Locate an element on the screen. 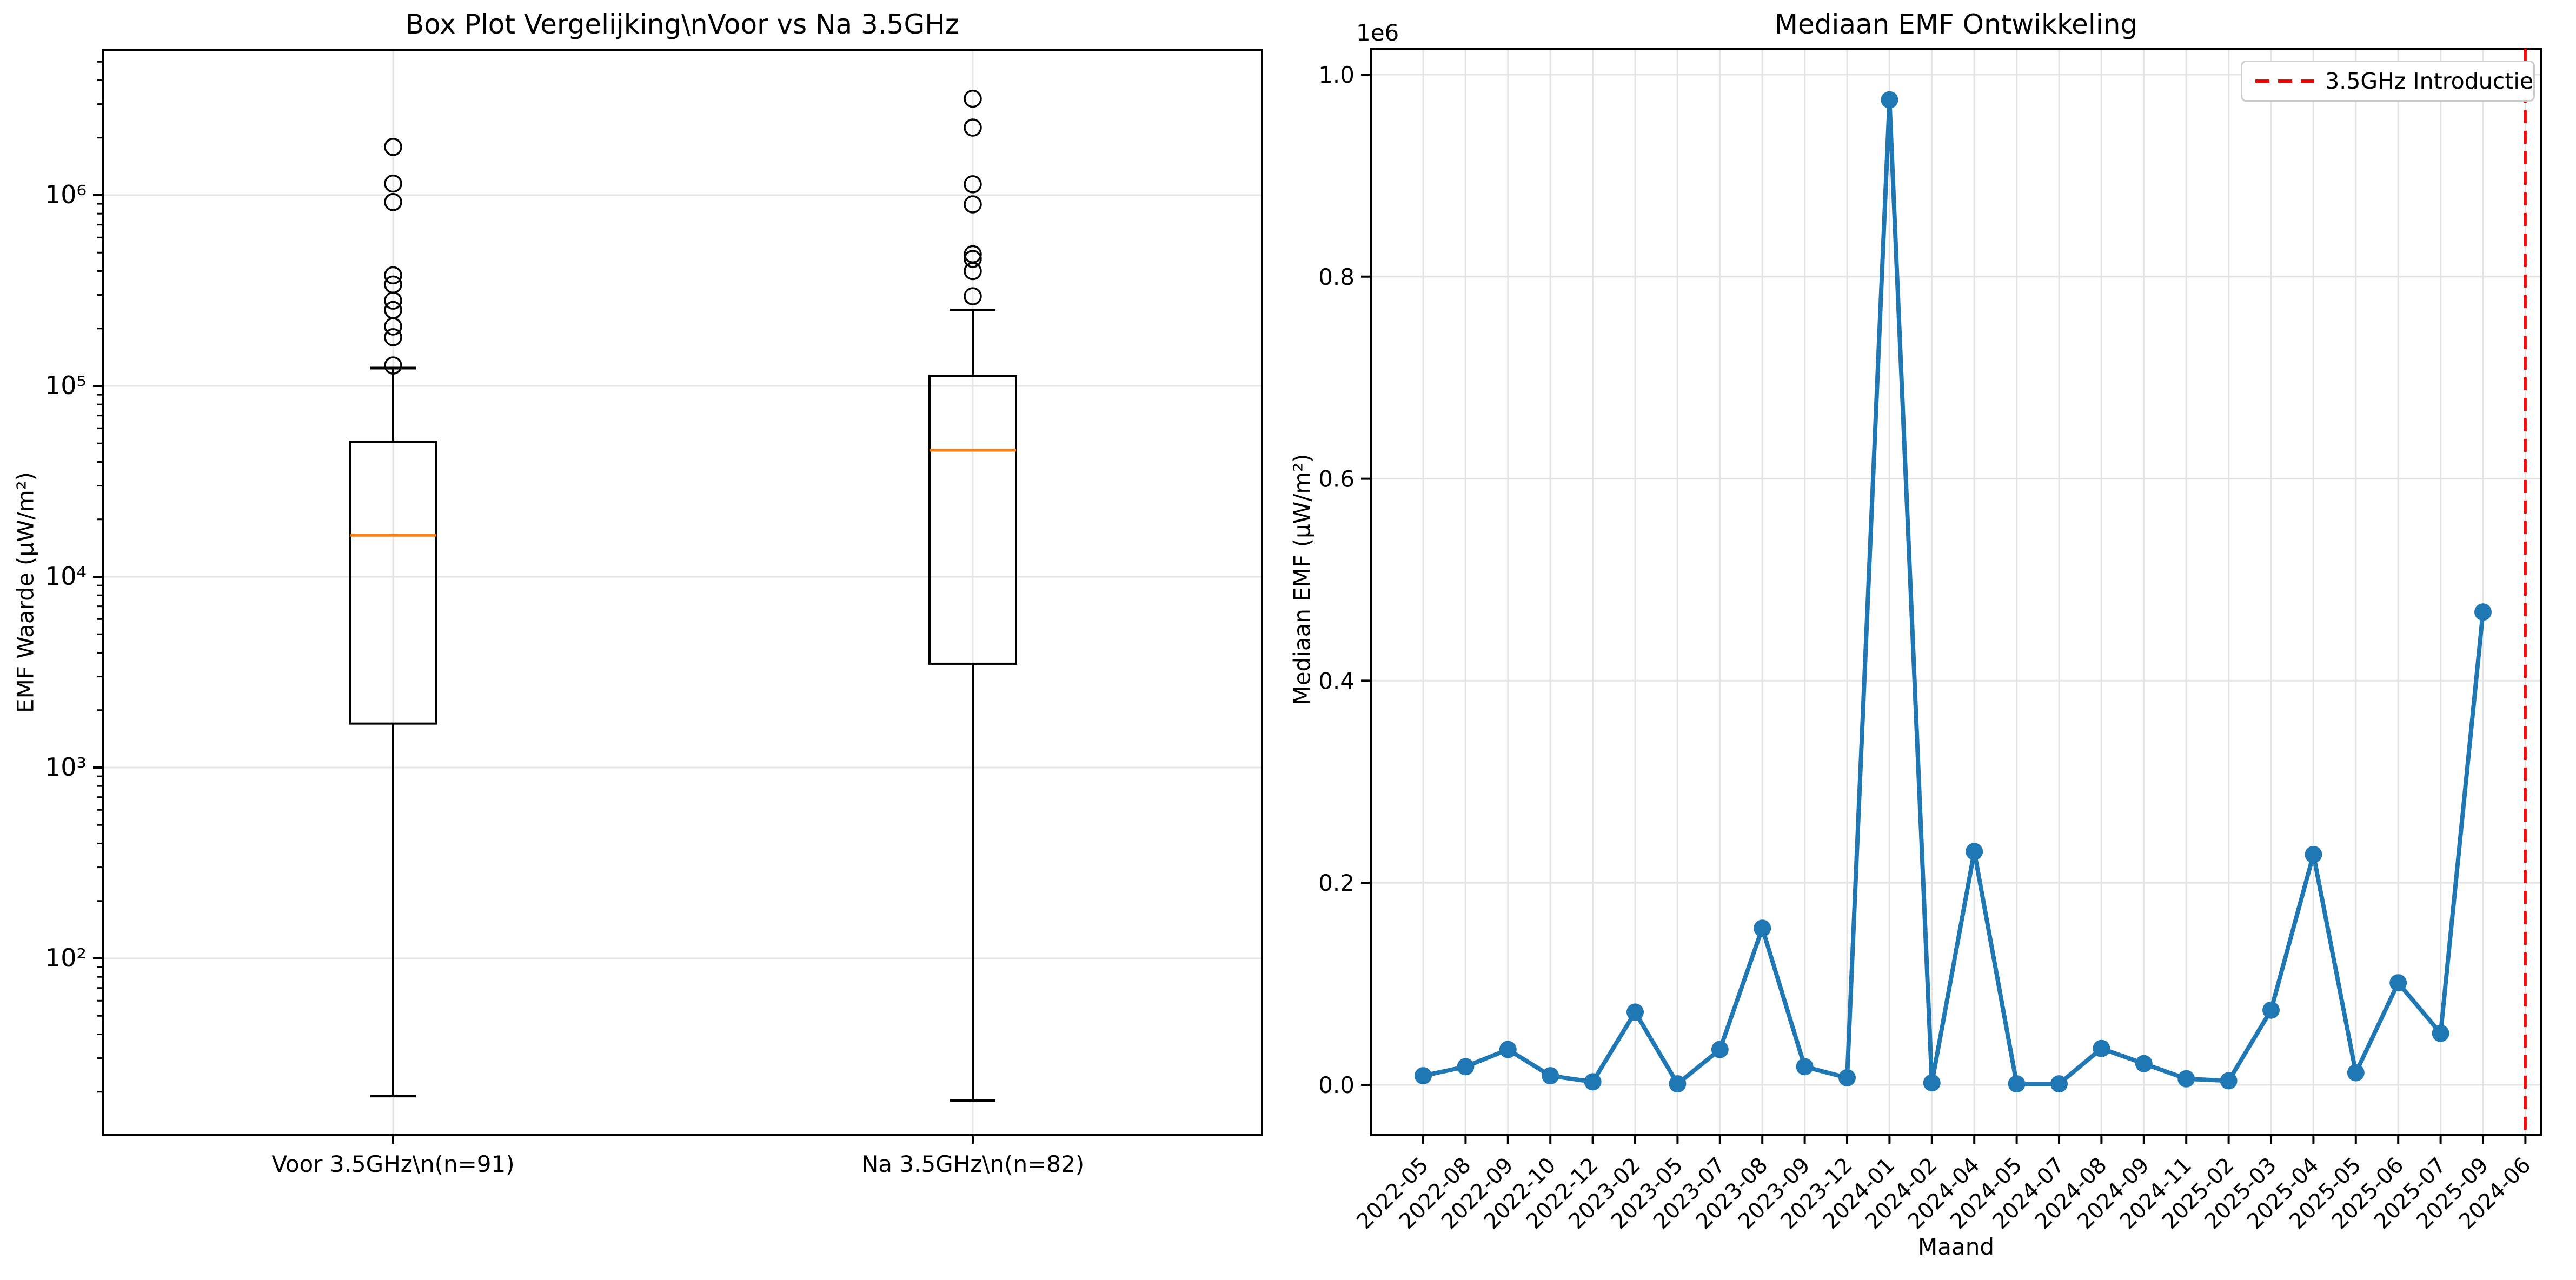 The height and width of the screenshot is (1280, 2576). y-tick-label: 0.2 is located at coordinates (1336, 883).